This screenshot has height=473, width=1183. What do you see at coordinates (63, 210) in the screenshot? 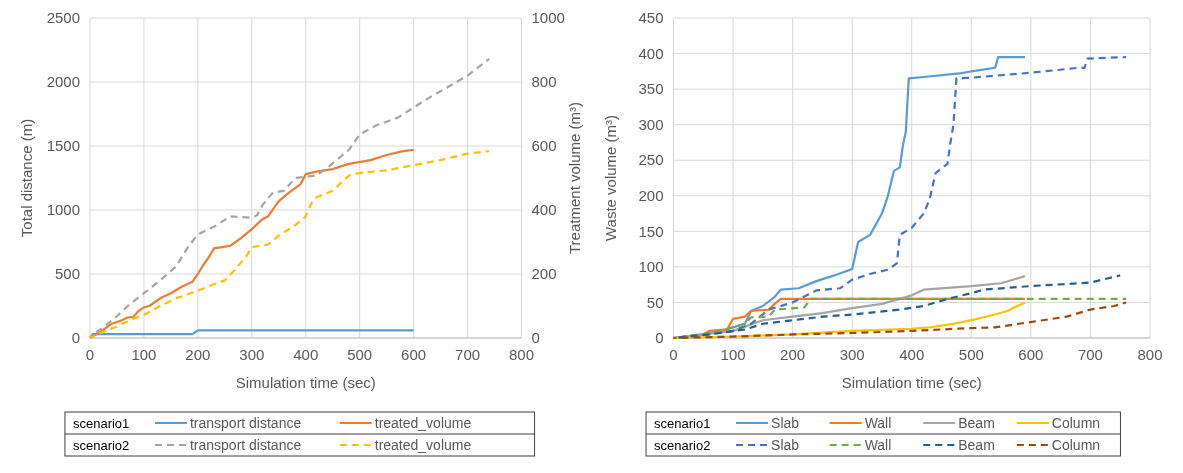
I see `y-tick-label: 1000` at bounding box center [63, 210].